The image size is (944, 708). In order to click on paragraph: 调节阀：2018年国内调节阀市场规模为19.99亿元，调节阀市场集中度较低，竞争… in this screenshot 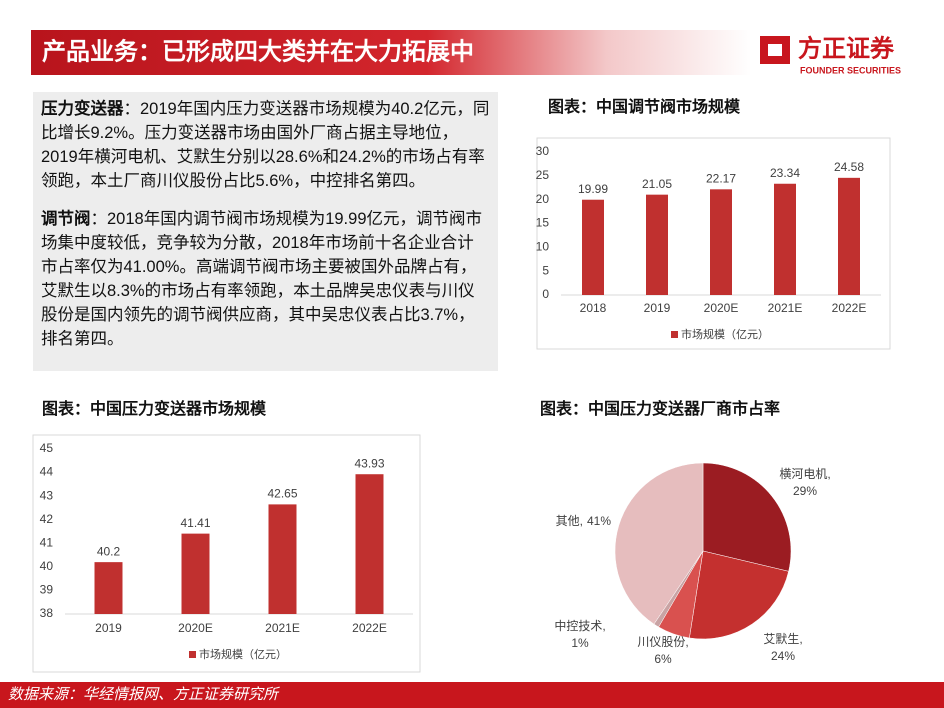, I will do `click(265, 279)`.